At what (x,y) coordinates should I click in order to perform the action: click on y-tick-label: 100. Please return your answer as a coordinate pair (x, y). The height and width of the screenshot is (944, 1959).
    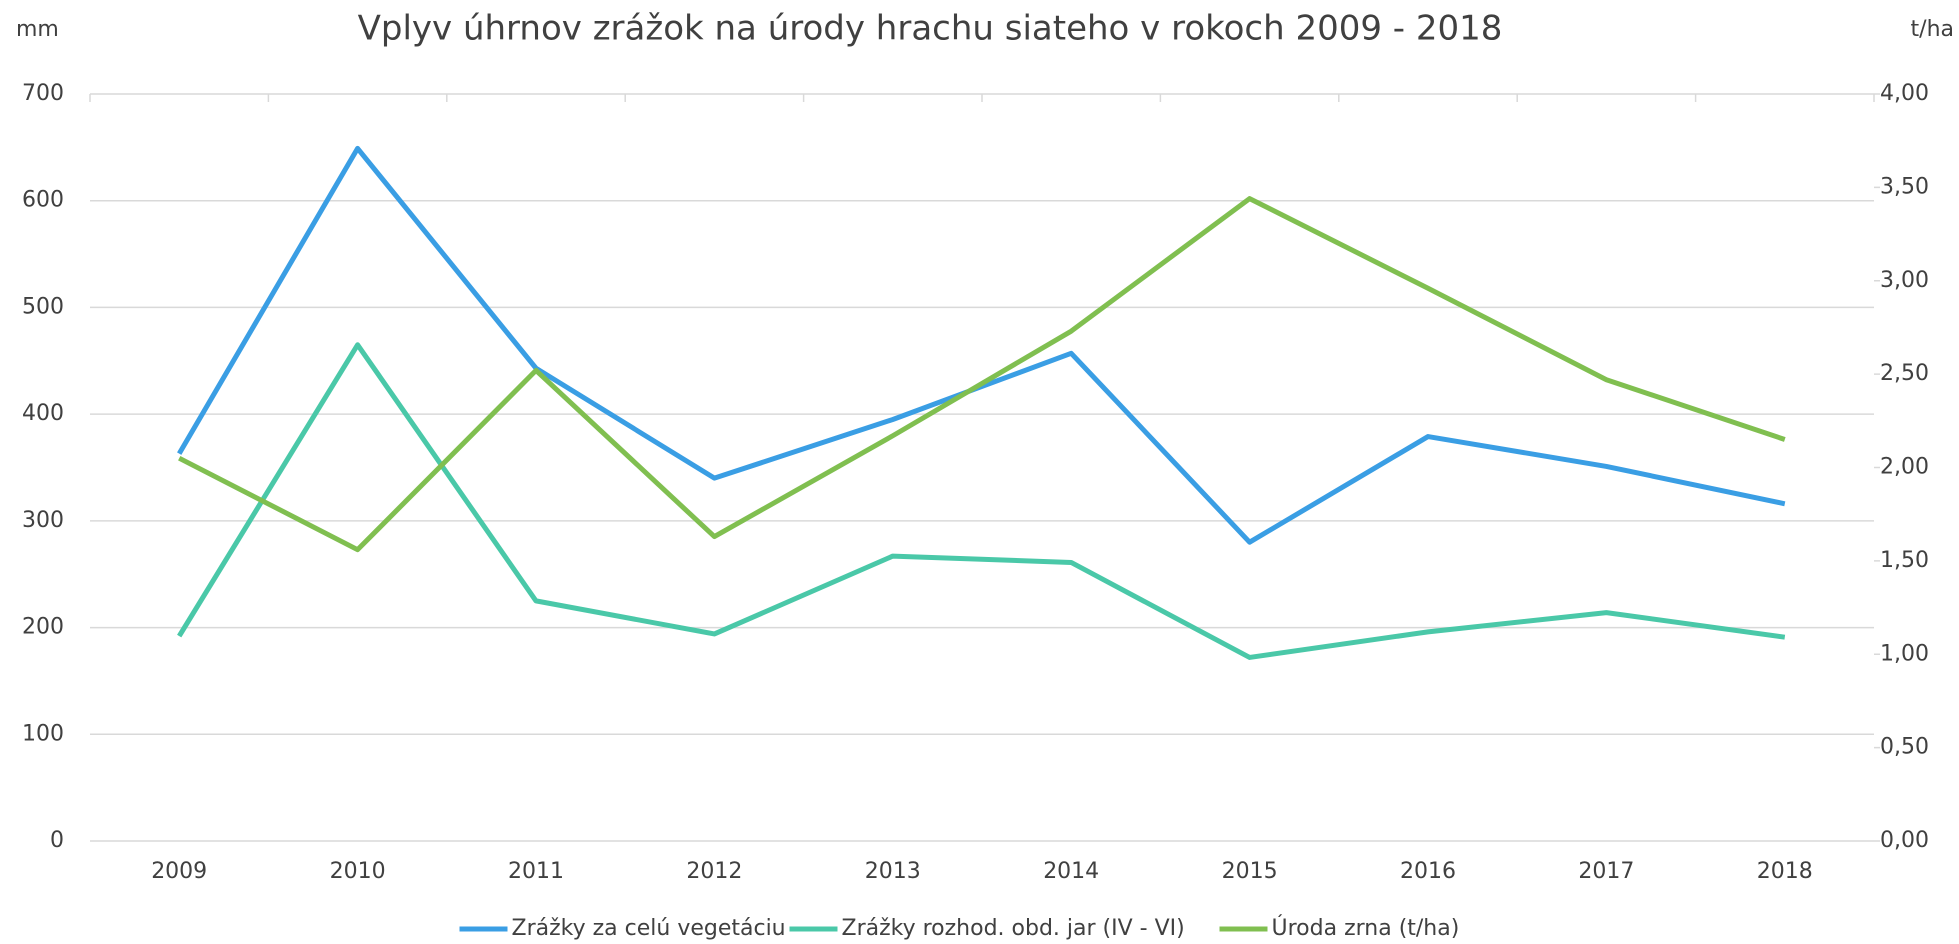
    Looking at the image, I should click on (43, 733).